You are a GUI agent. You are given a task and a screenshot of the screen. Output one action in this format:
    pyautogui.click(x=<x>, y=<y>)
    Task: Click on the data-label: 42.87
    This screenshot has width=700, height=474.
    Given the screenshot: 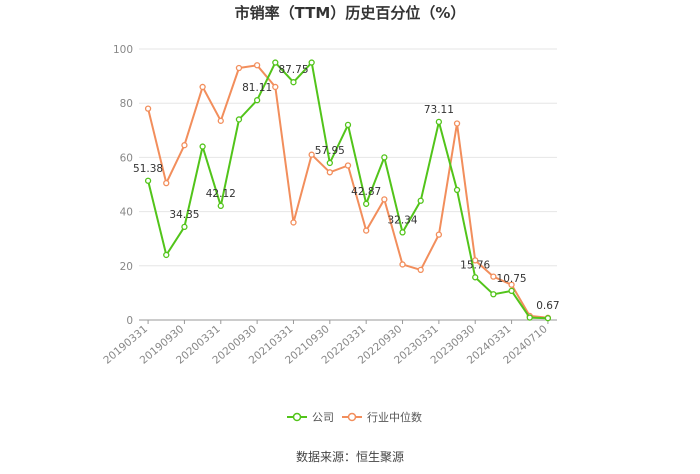 What is the action you would take?
    pyautogui.click(x=366, y=192)
    